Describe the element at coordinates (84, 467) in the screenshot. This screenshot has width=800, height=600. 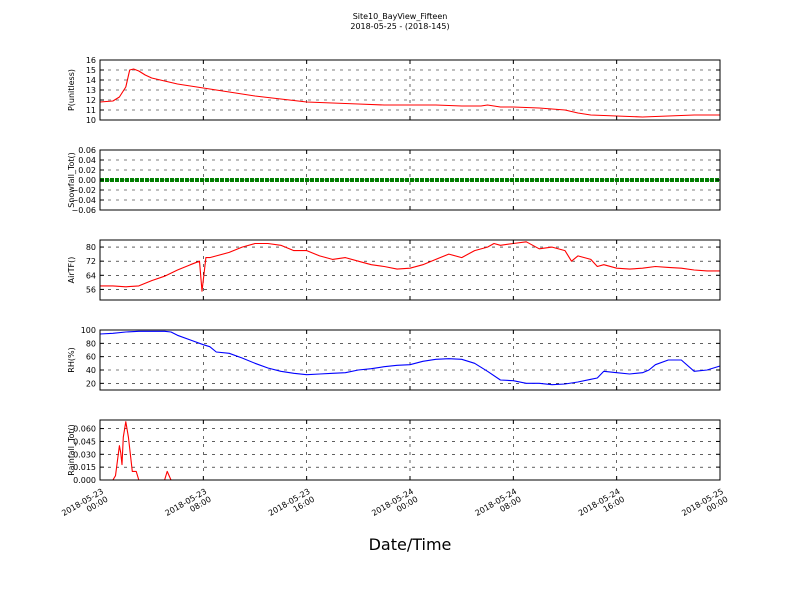
I see `y-tick-label: 0.015` at that location.